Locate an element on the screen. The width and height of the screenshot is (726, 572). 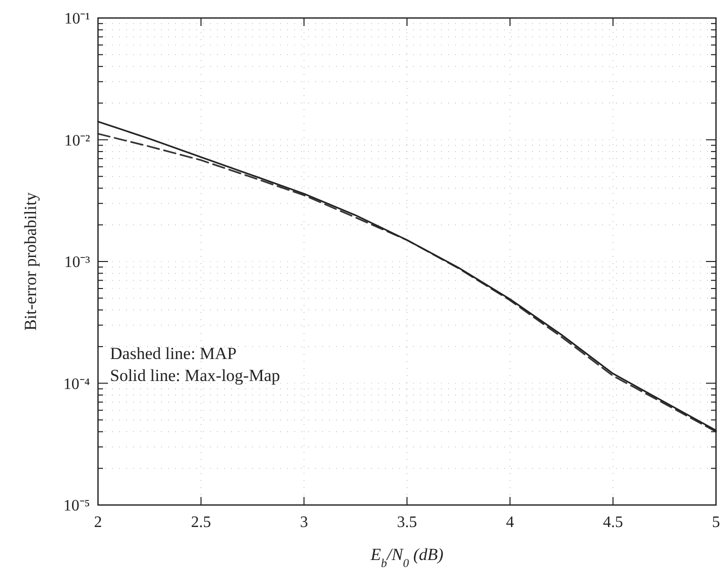
y-tick-label: 10⁻⁴ is located at coordinates (76, 384).